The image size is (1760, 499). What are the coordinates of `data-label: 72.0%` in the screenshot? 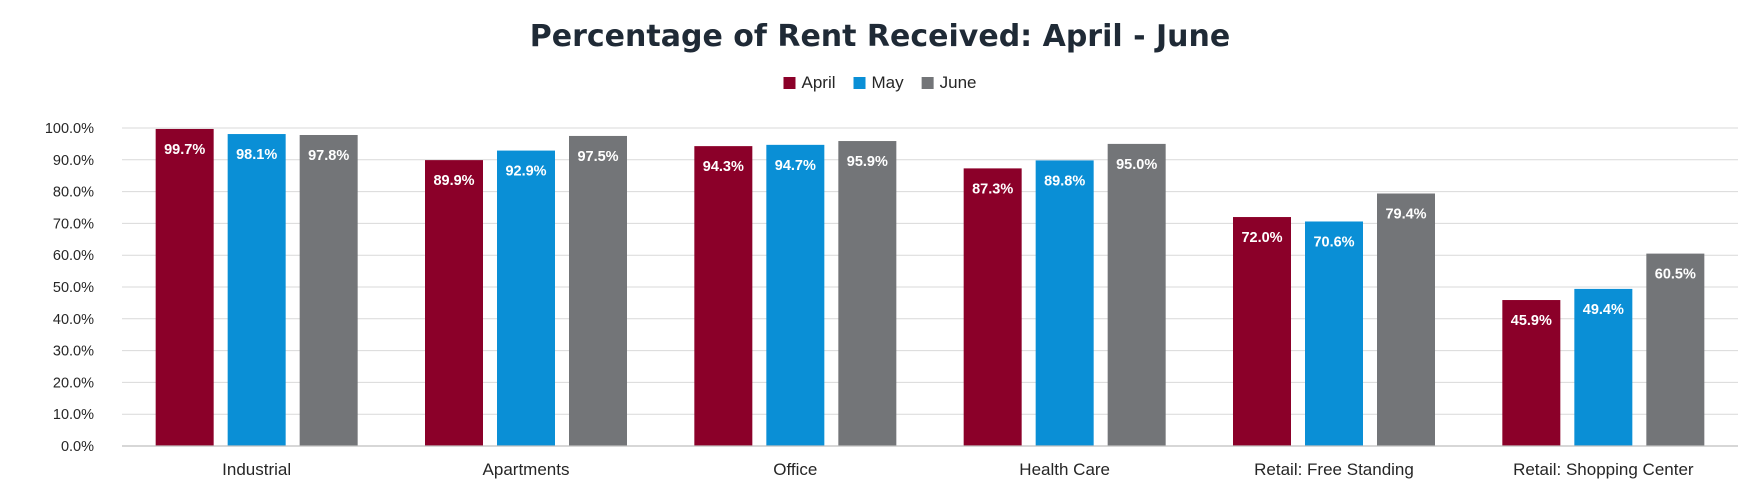 It's located at (1261, 238).